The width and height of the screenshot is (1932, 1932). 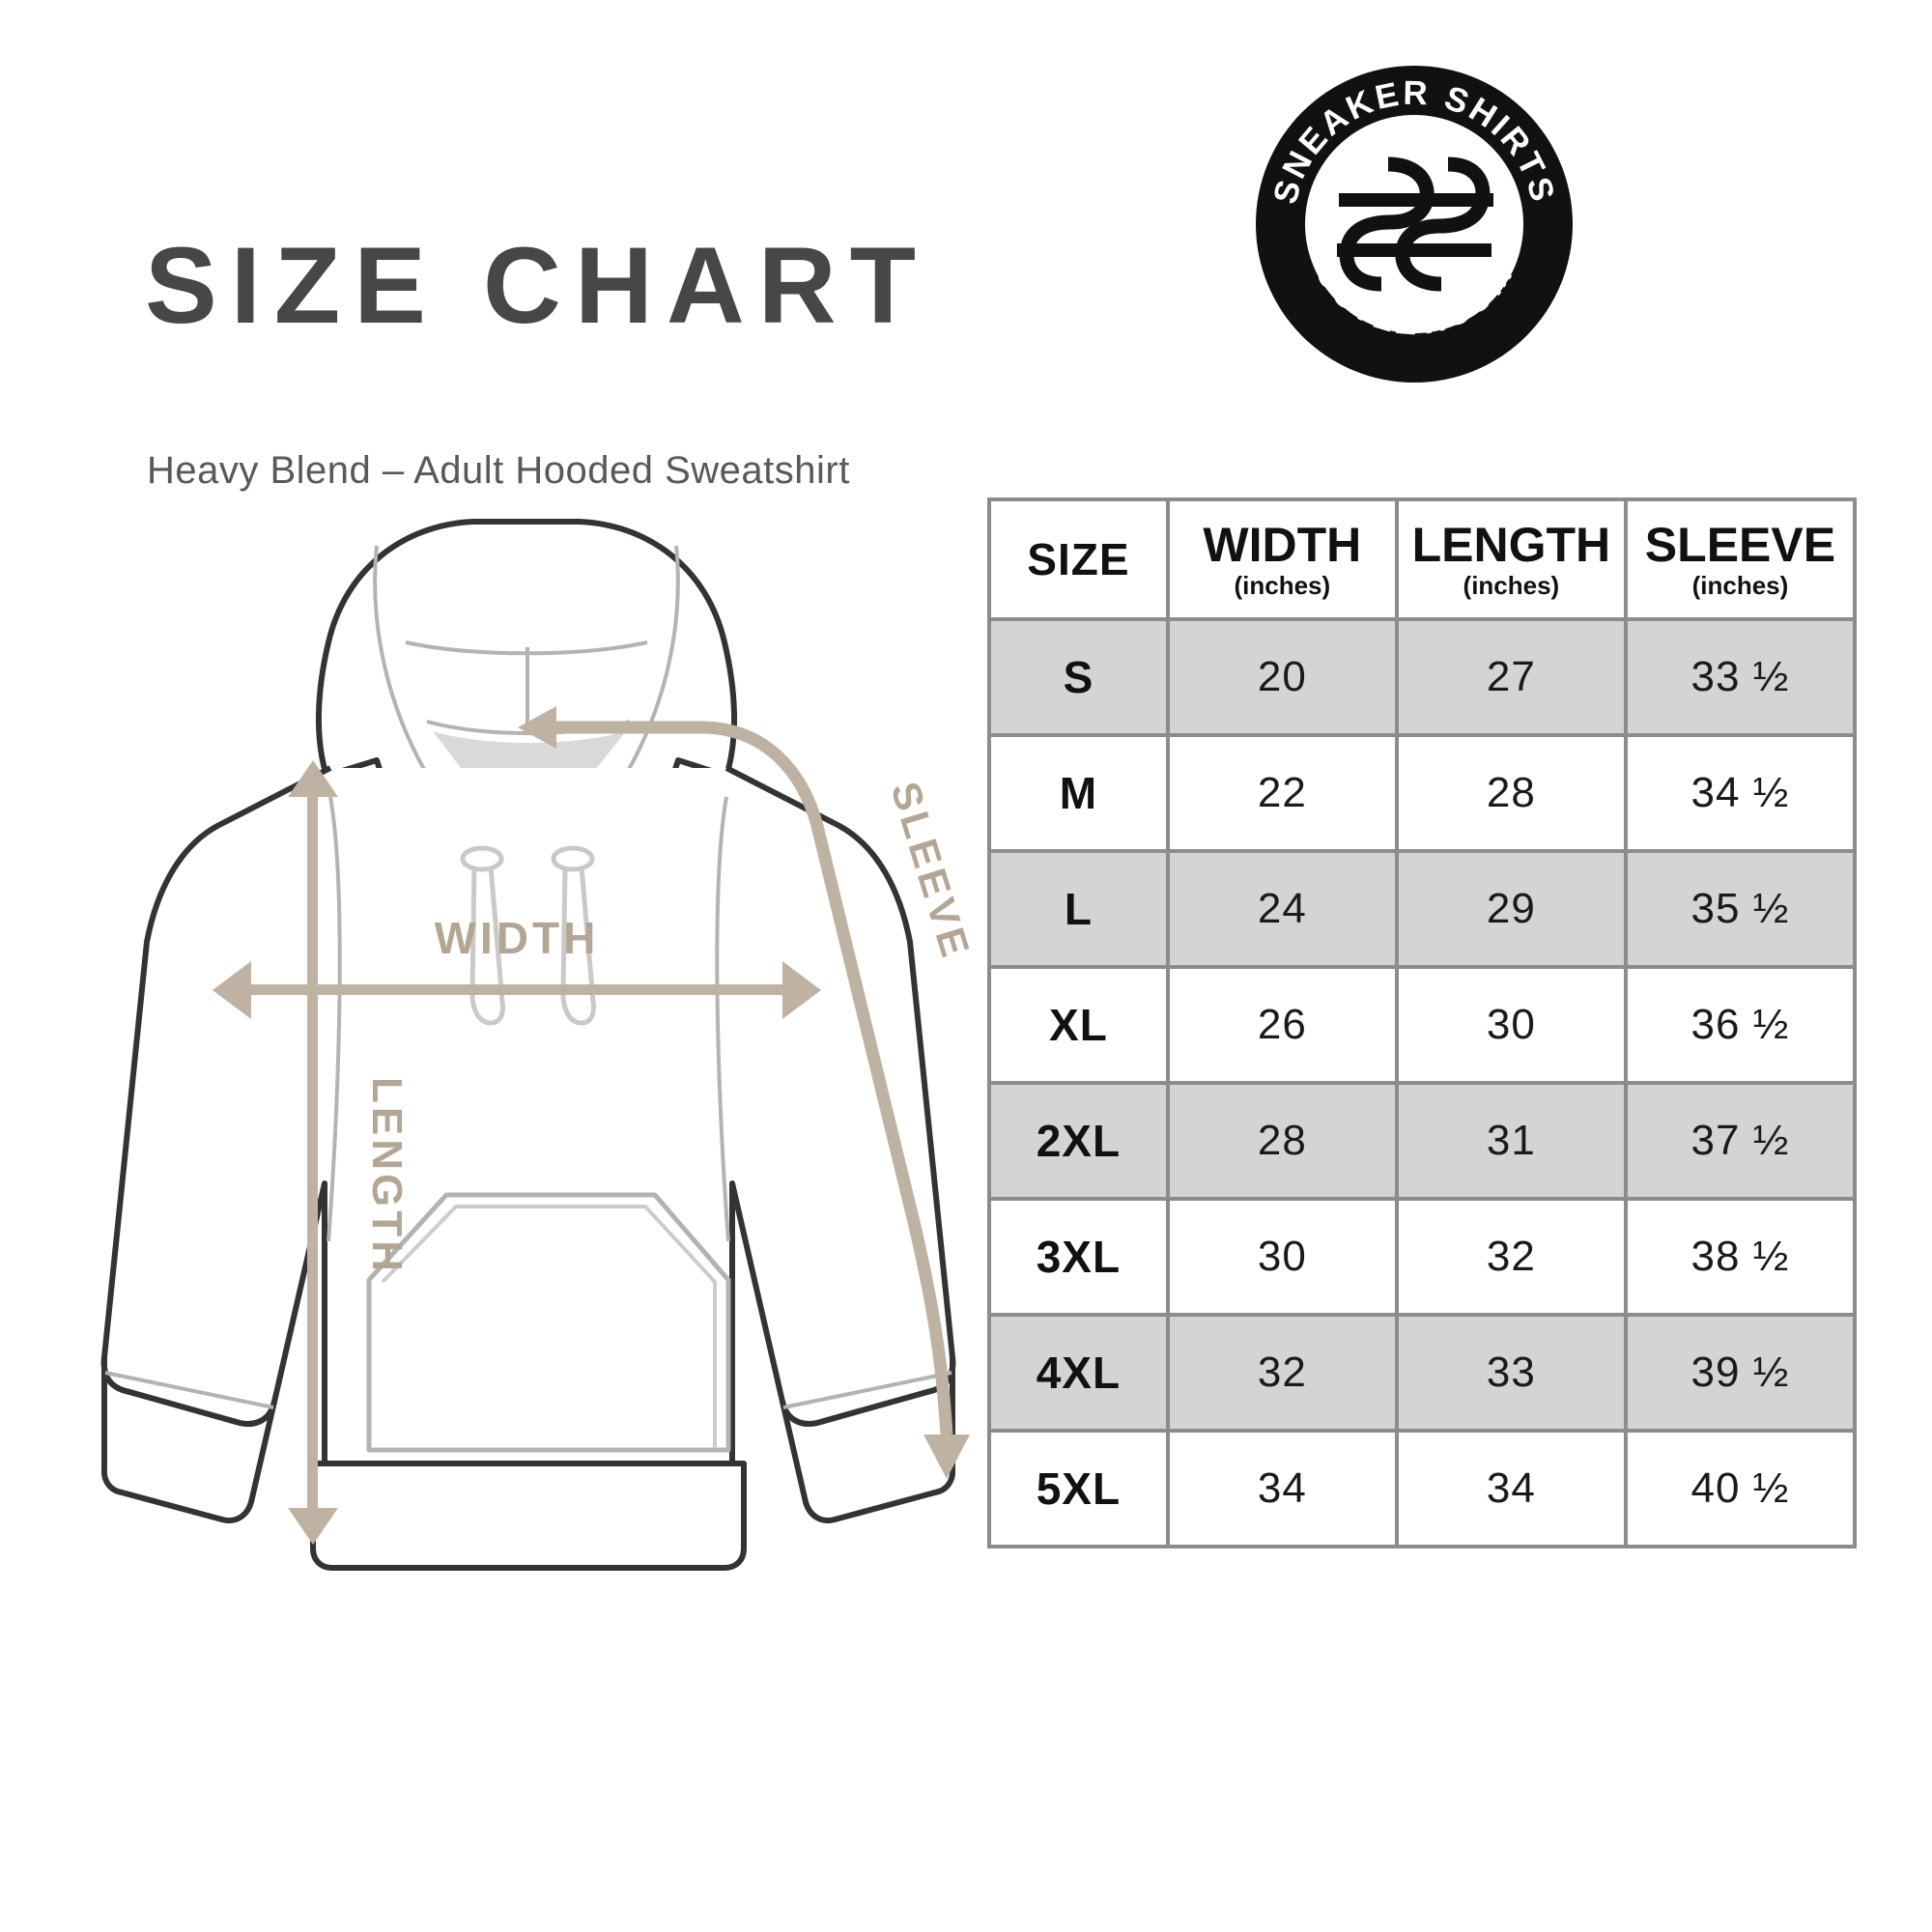 I want to click on width-cell: 28, so click(x=1282, y=1141).